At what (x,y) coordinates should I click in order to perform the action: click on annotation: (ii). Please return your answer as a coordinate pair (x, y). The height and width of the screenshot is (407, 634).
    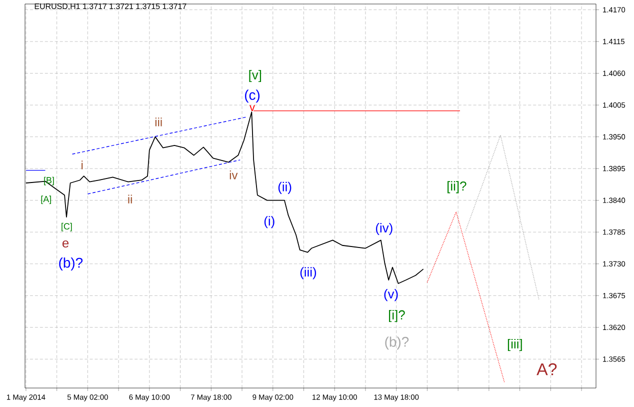
    Looking at the image, I should click on (285, 188).